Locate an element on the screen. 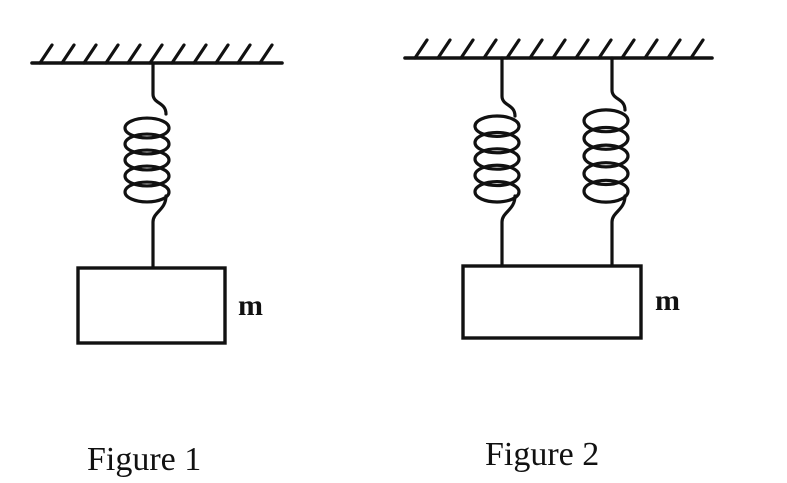 The width and height of the screenshot is (787, 483). figure-1-mass-block is located at coordinates (151, 305).